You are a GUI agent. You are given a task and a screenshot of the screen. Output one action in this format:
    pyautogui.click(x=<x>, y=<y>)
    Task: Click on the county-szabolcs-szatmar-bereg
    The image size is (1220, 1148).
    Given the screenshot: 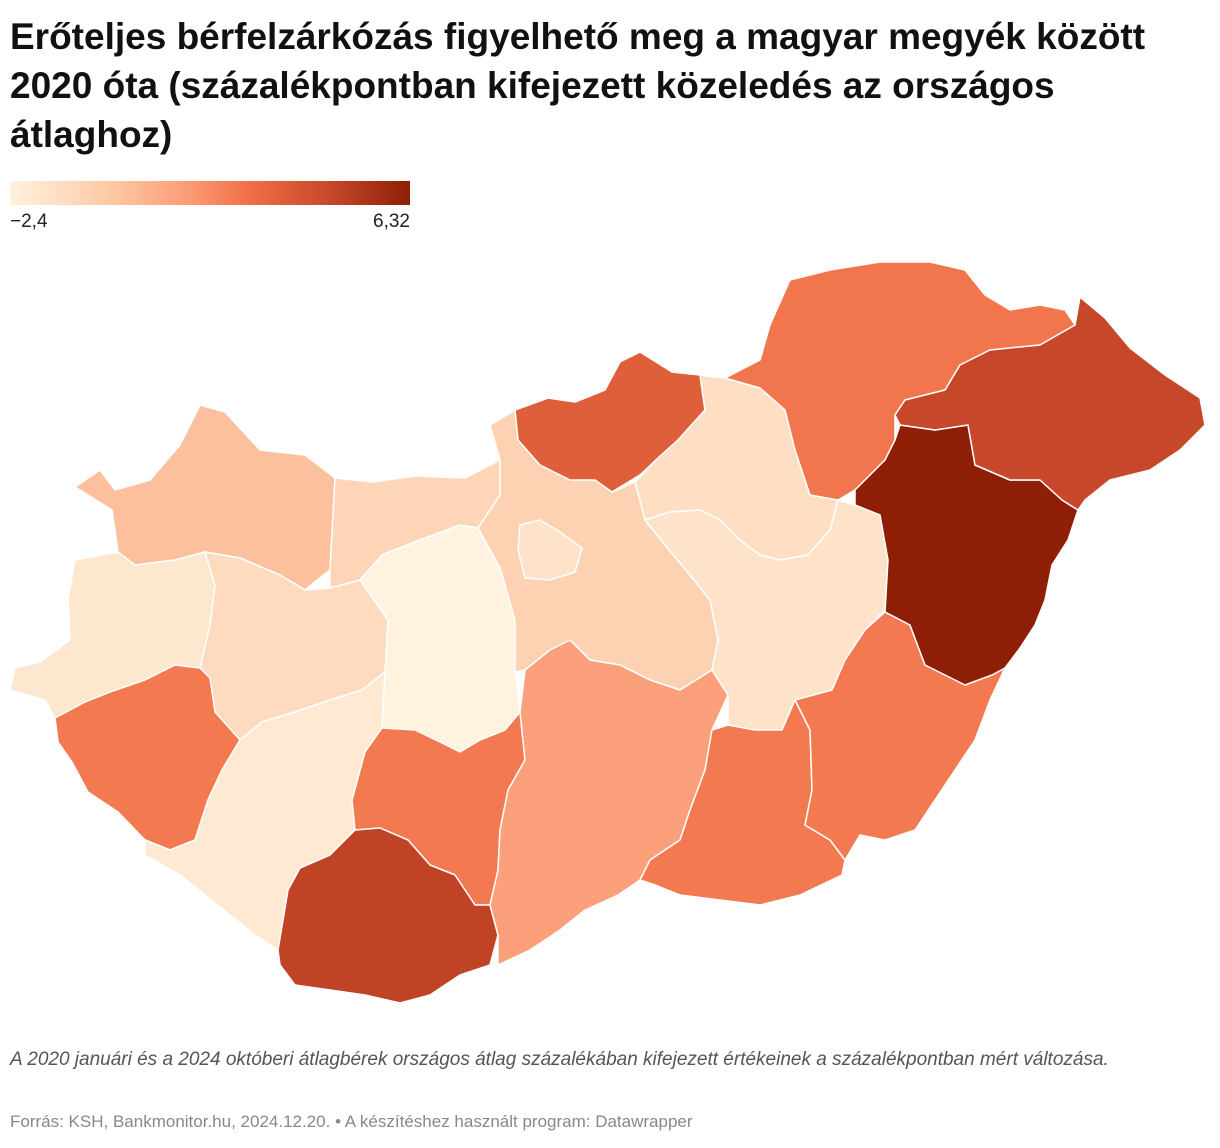 What is the action you would take?
    pyautogui.click(x=1050, y=403)
    